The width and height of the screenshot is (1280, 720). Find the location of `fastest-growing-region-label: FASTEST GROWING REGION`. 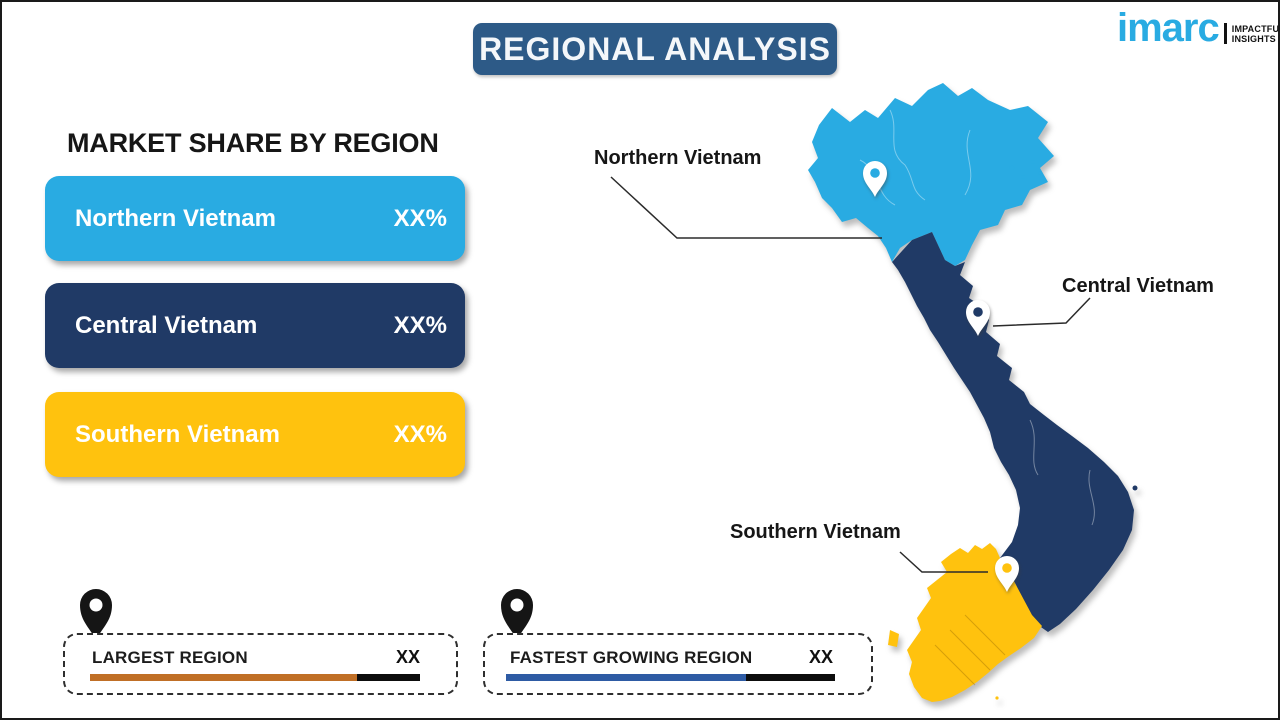

fastest-growing-region-label: FASTEST GROWING REGION is located at coordinates (631, 657).